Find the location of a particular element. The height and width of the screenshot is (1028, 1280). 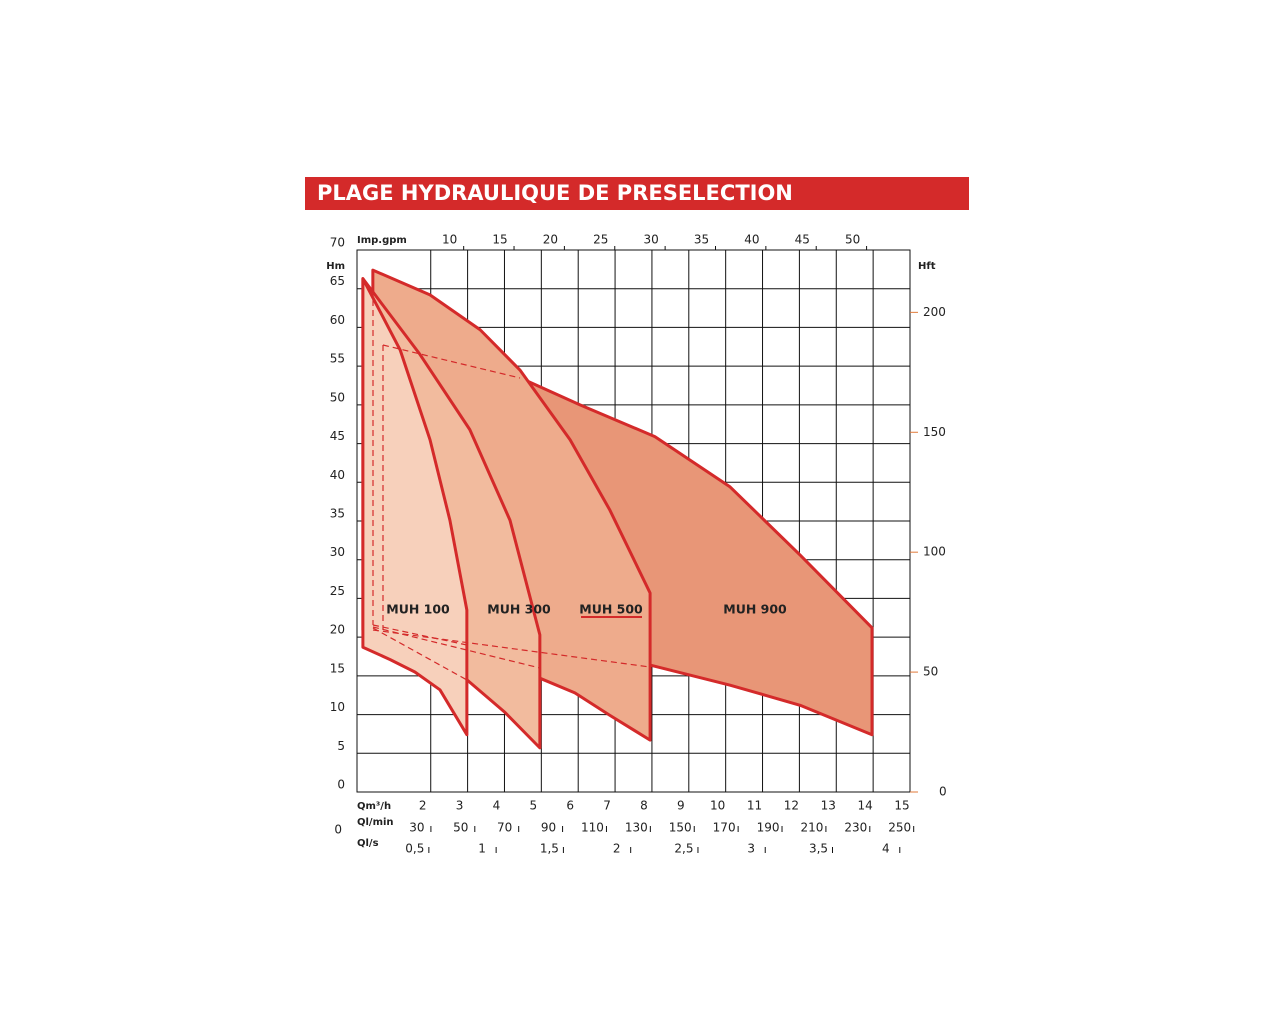

secondary-tick-label: 230 is located at coordinates (855, 828).